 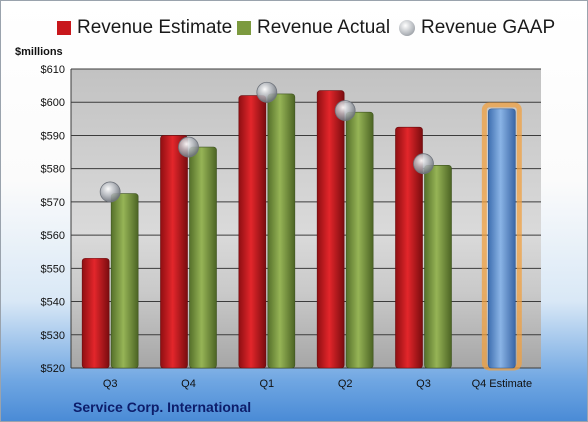 I want to click on legend-swatch-gaap, so click(x=407, y=28).